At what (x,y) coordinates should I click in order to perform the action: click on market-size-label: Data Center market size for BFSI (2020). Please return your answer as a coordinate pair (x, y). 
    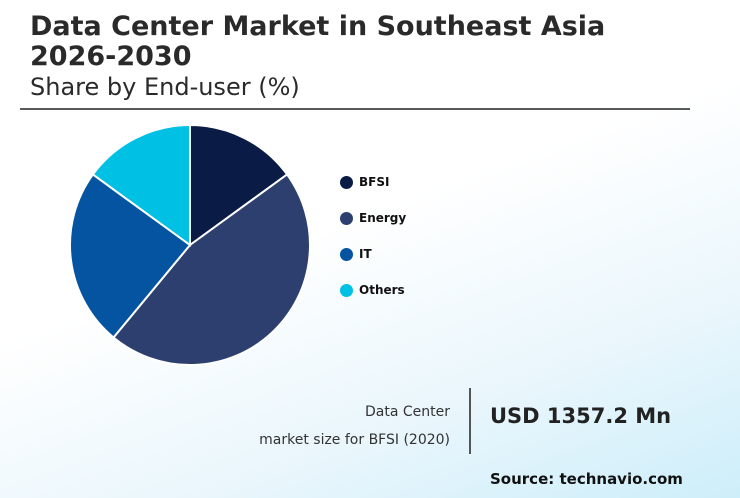
    Looking at the image, I should click on (354, 426).